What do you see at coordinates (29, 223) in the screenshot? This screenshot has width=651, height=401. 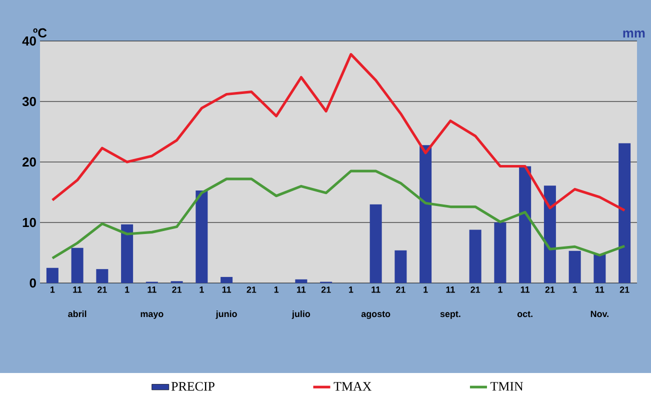 I see `y-tick-label: 10` at bounding box center [29, 223].